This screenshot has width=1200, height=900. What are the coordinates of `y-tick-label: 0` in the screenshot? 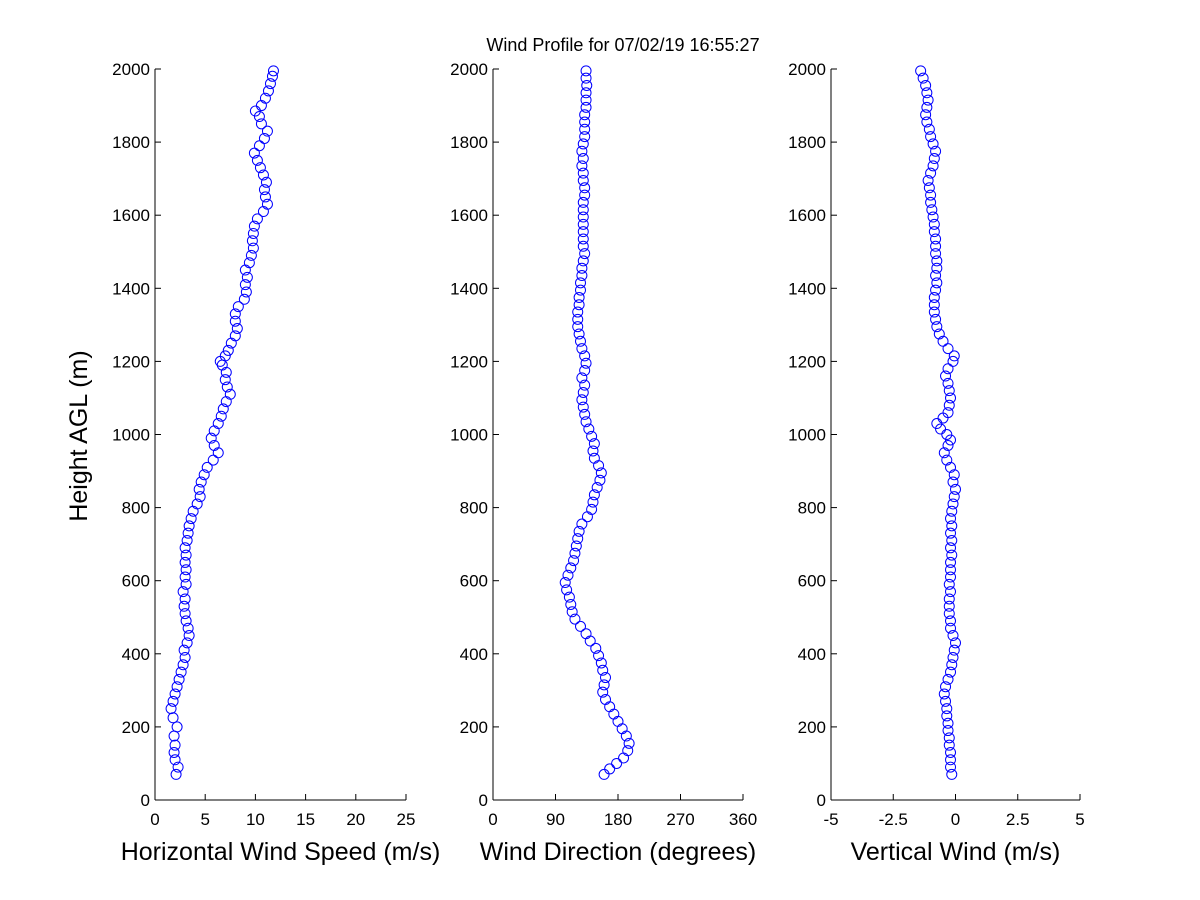 It's located at (483, 800).